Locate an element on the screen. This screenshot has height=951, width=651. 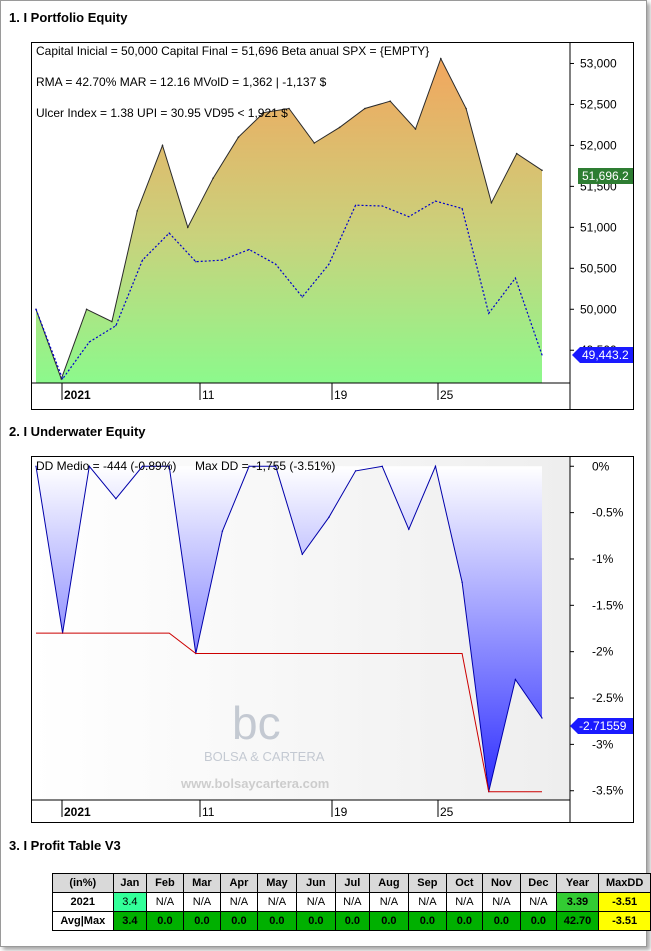
dd-medio-label: DD Medio = -444 (-0.89%) is located at coordinates (106, 466).